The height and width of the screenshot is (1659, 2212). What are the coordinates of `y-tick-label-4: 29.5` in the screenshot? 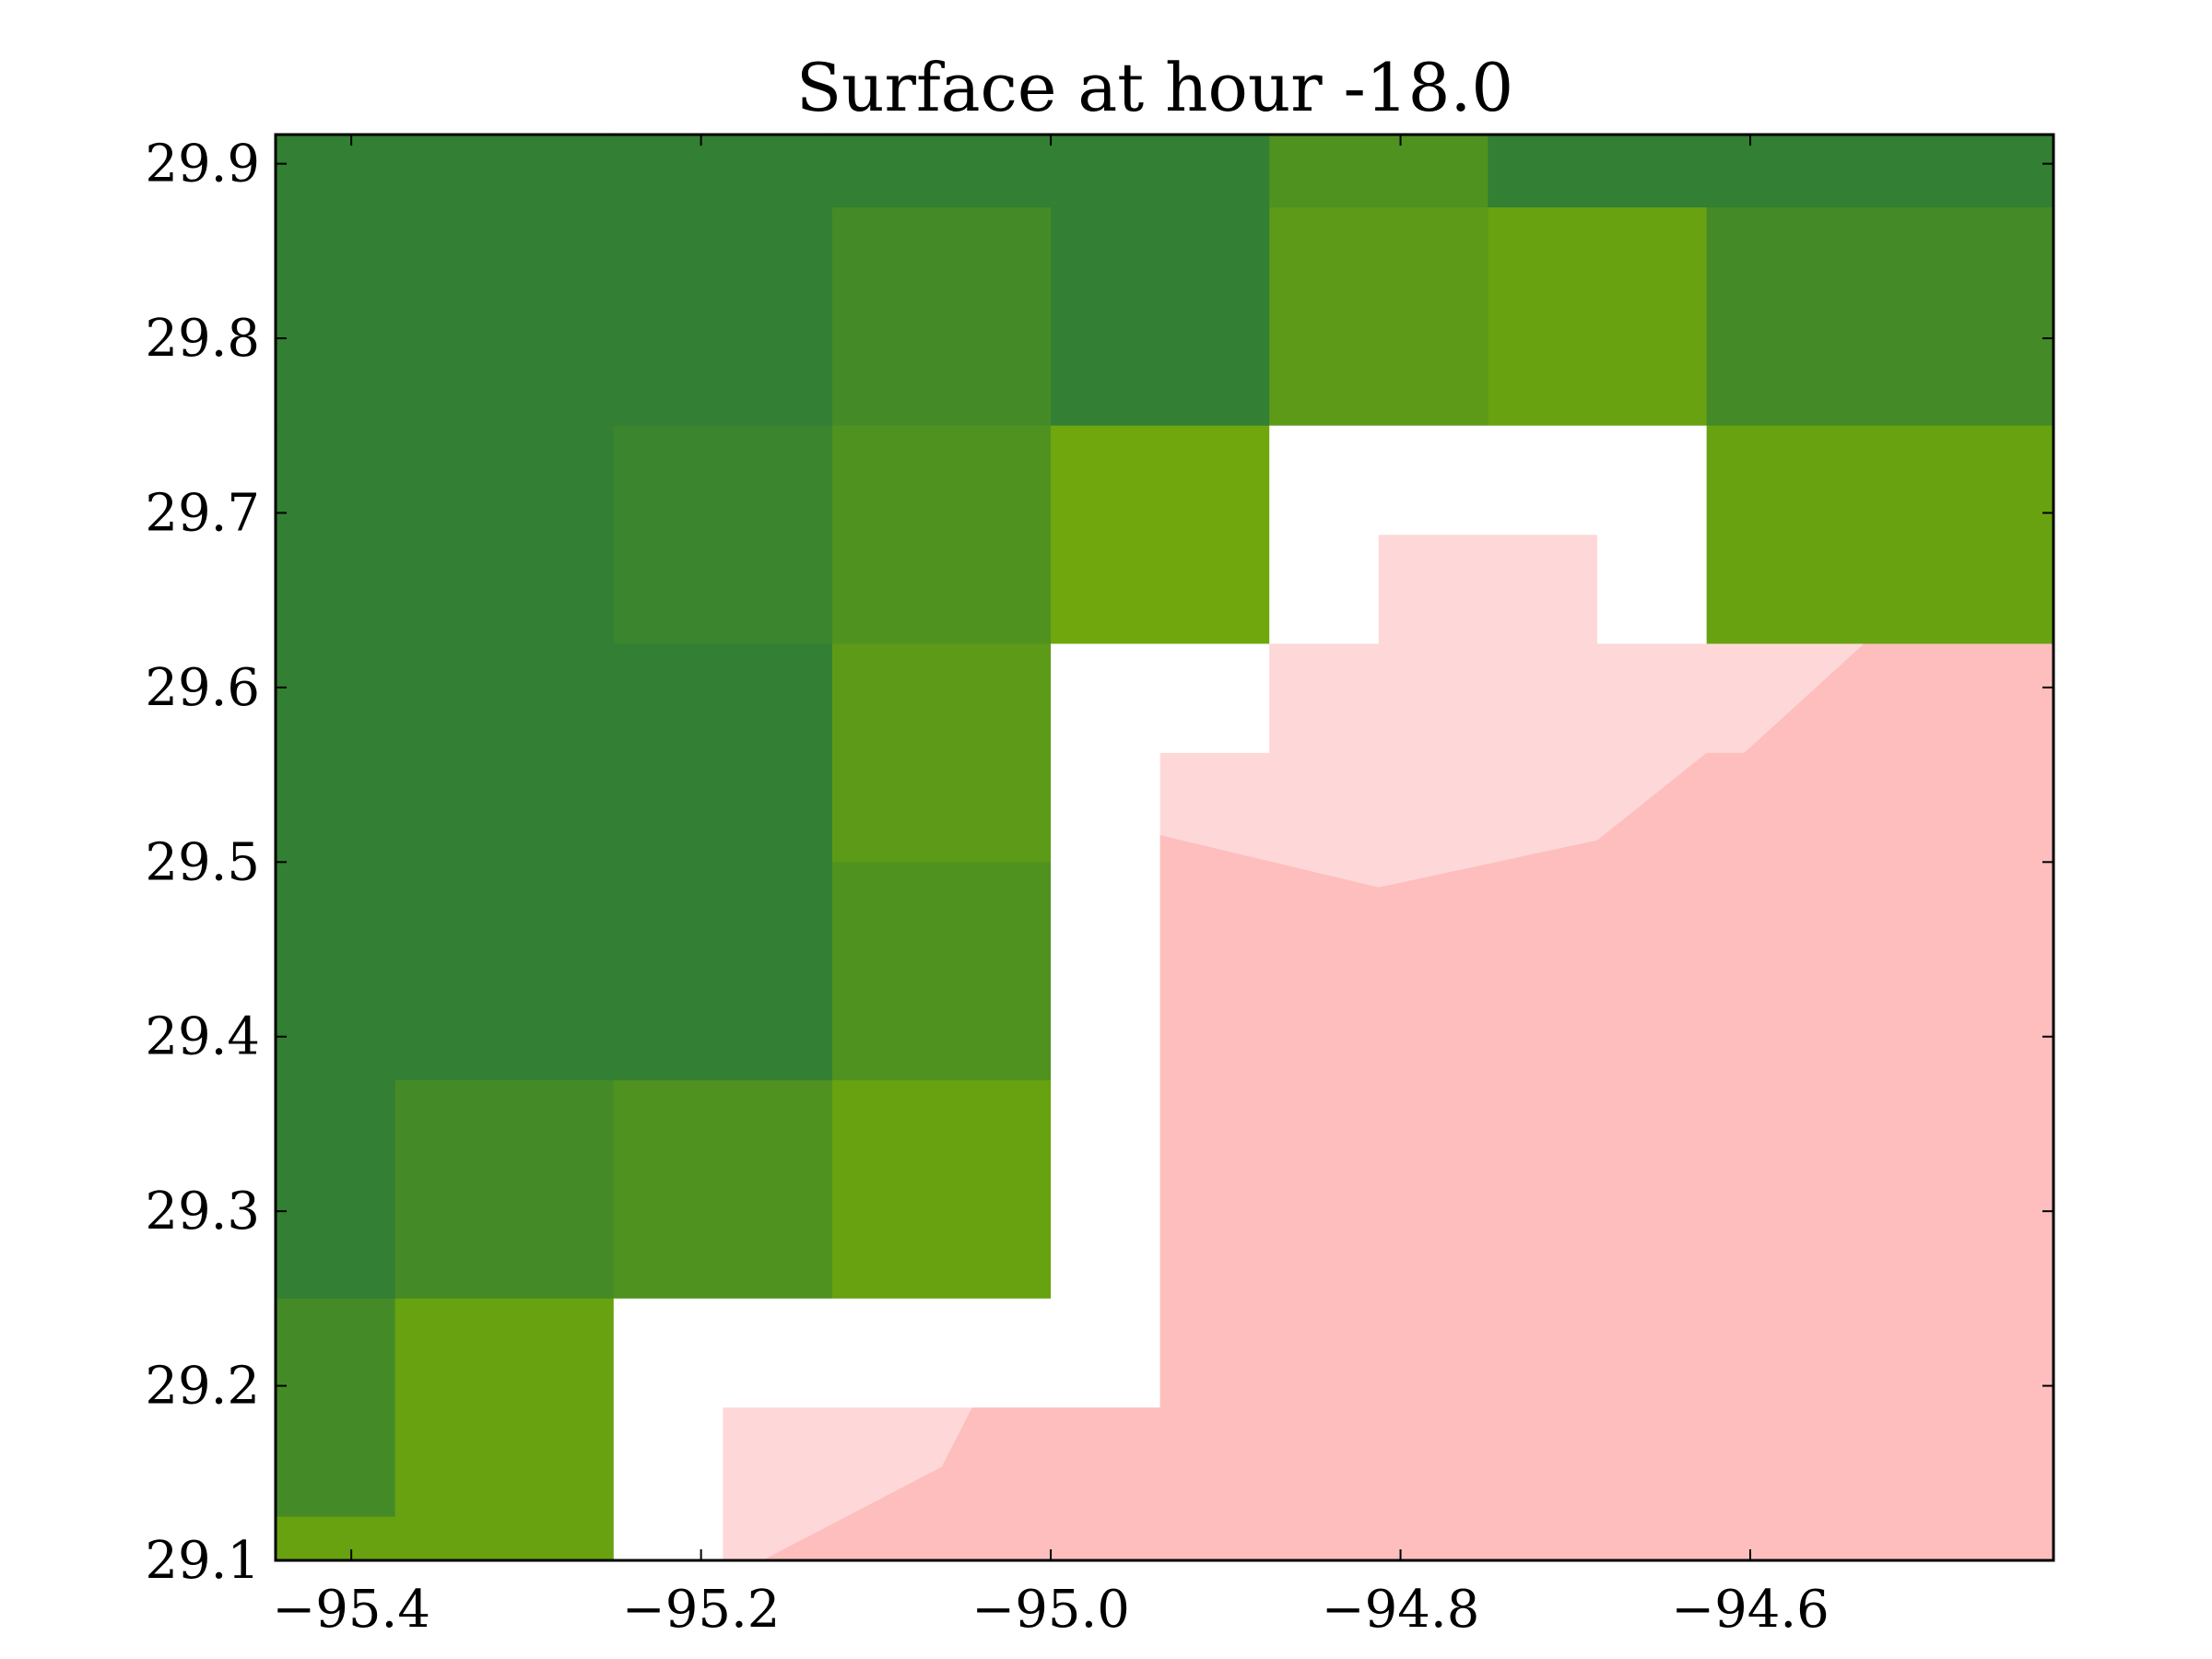 It's located at (202, 862).